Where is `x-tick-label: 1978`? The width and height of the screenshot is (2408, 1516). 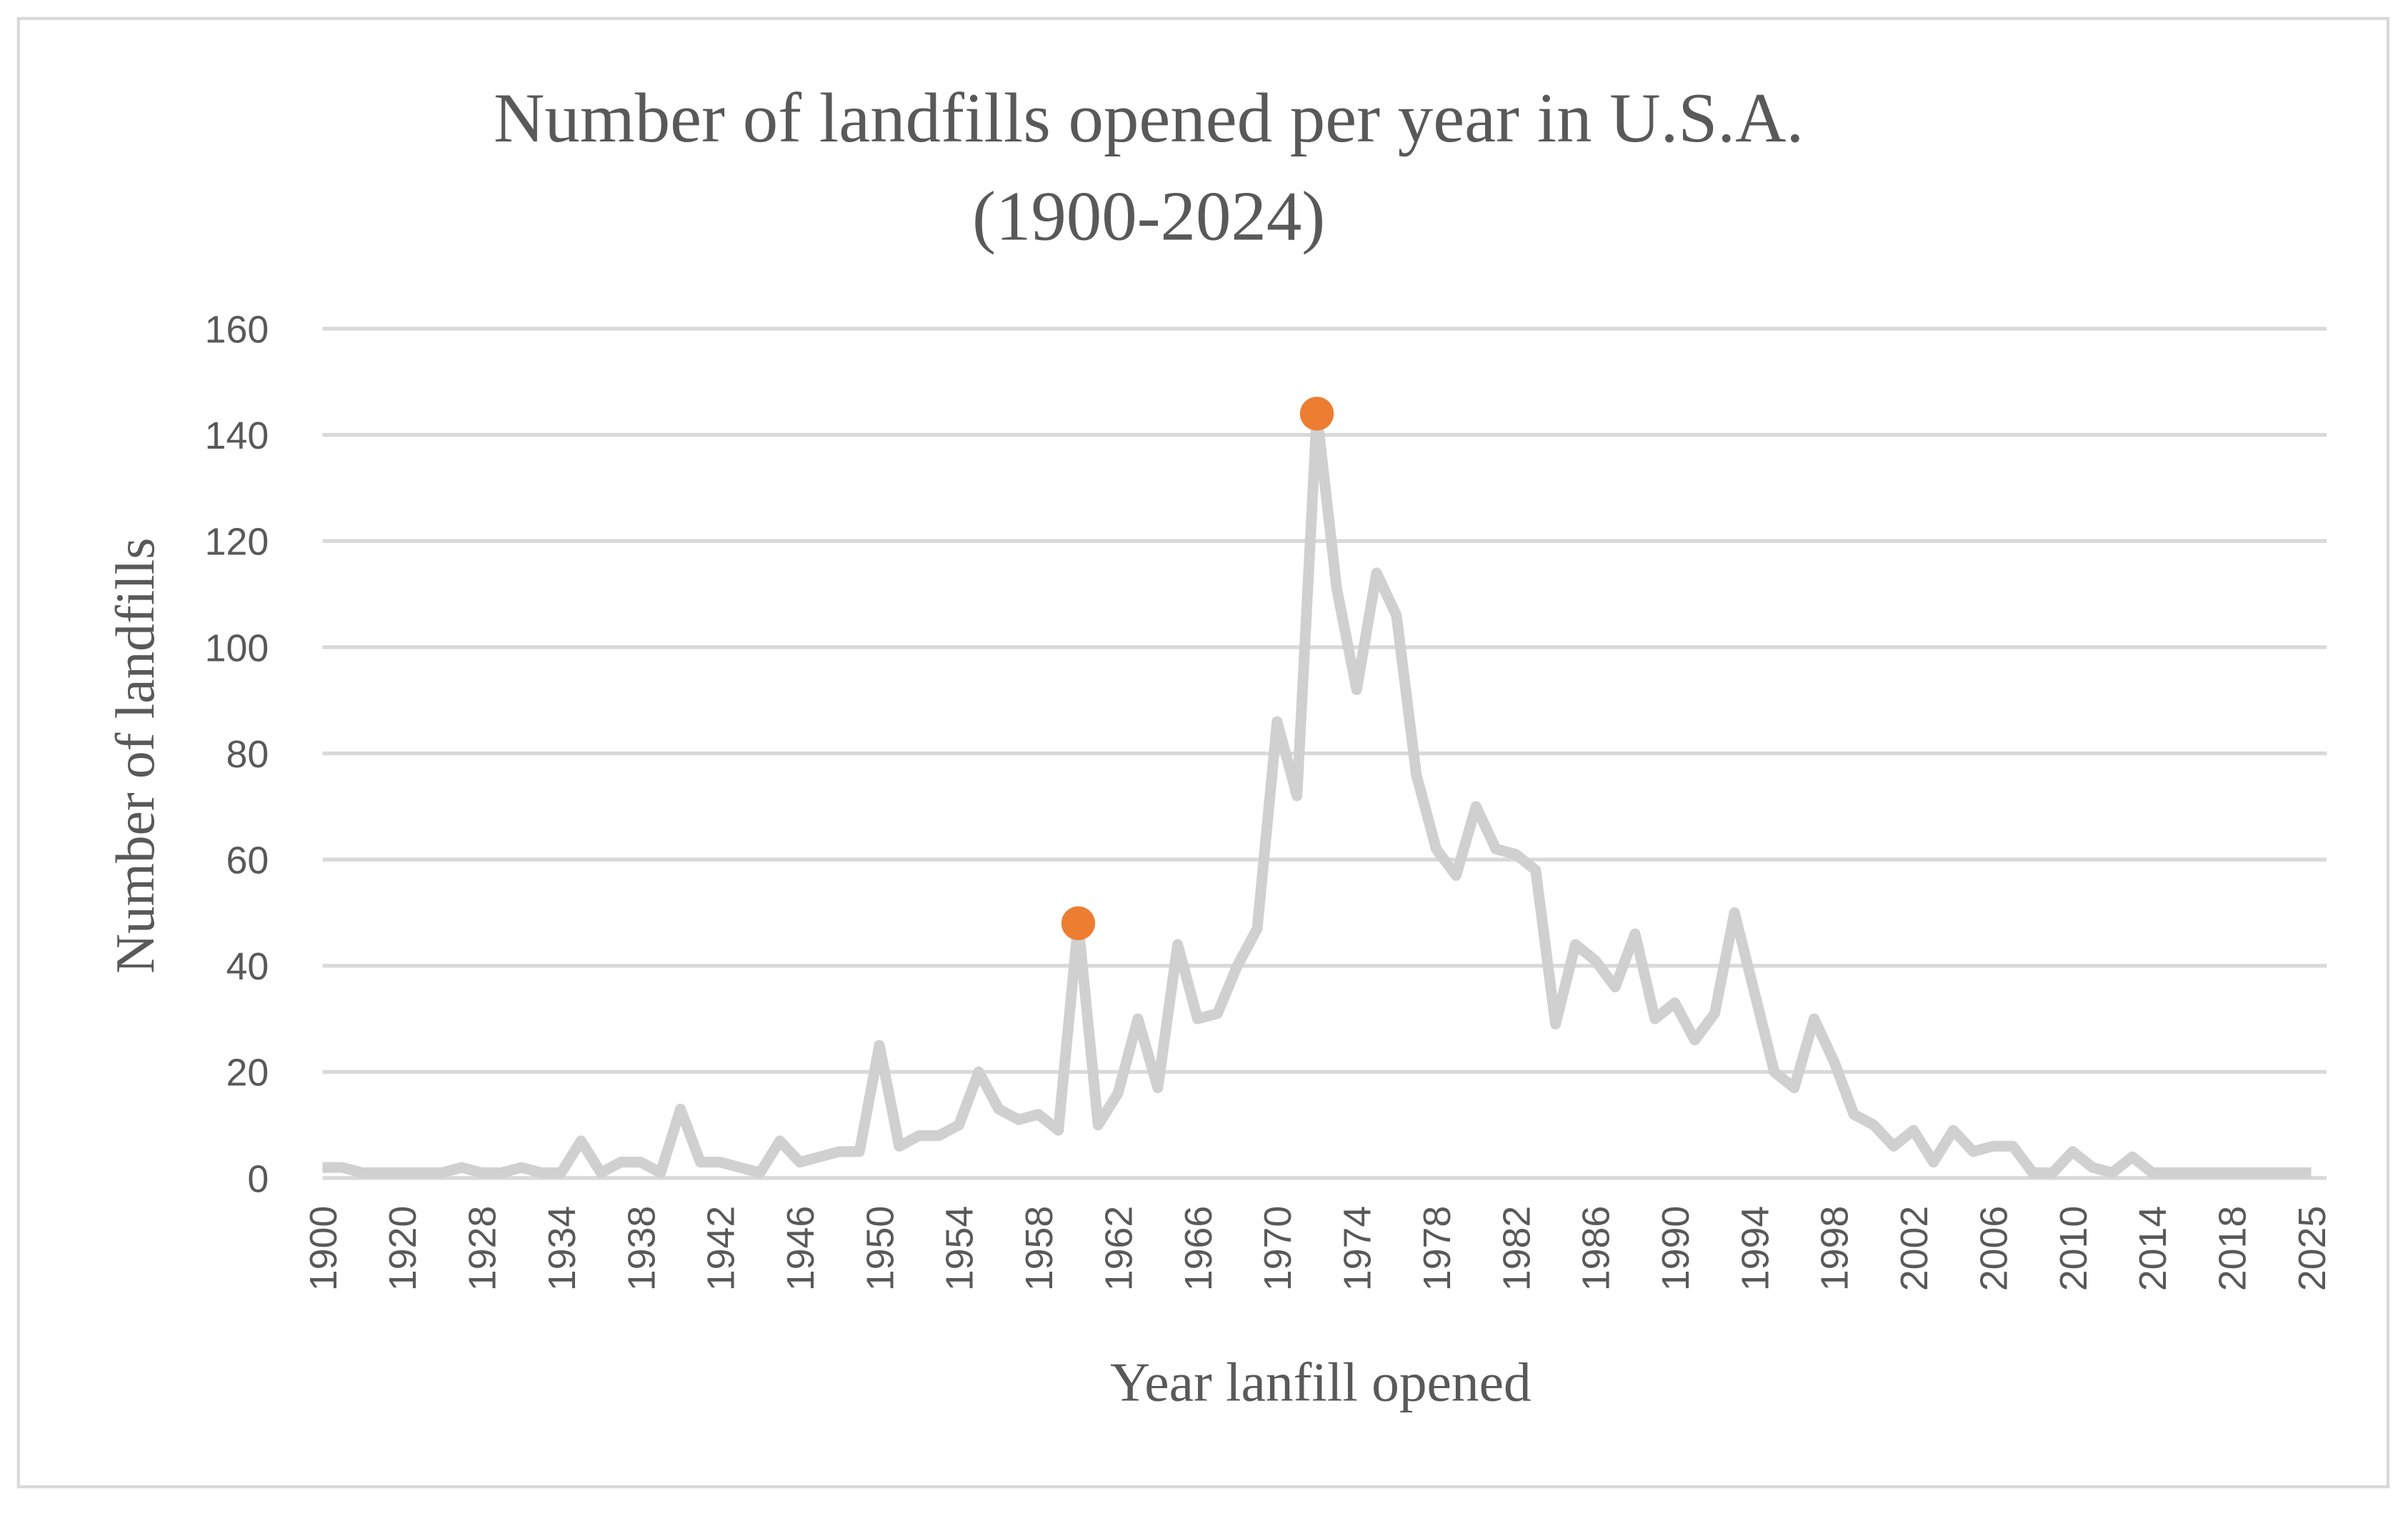 x-tick-label: 1978 is located at coordinates (1437, 1249).